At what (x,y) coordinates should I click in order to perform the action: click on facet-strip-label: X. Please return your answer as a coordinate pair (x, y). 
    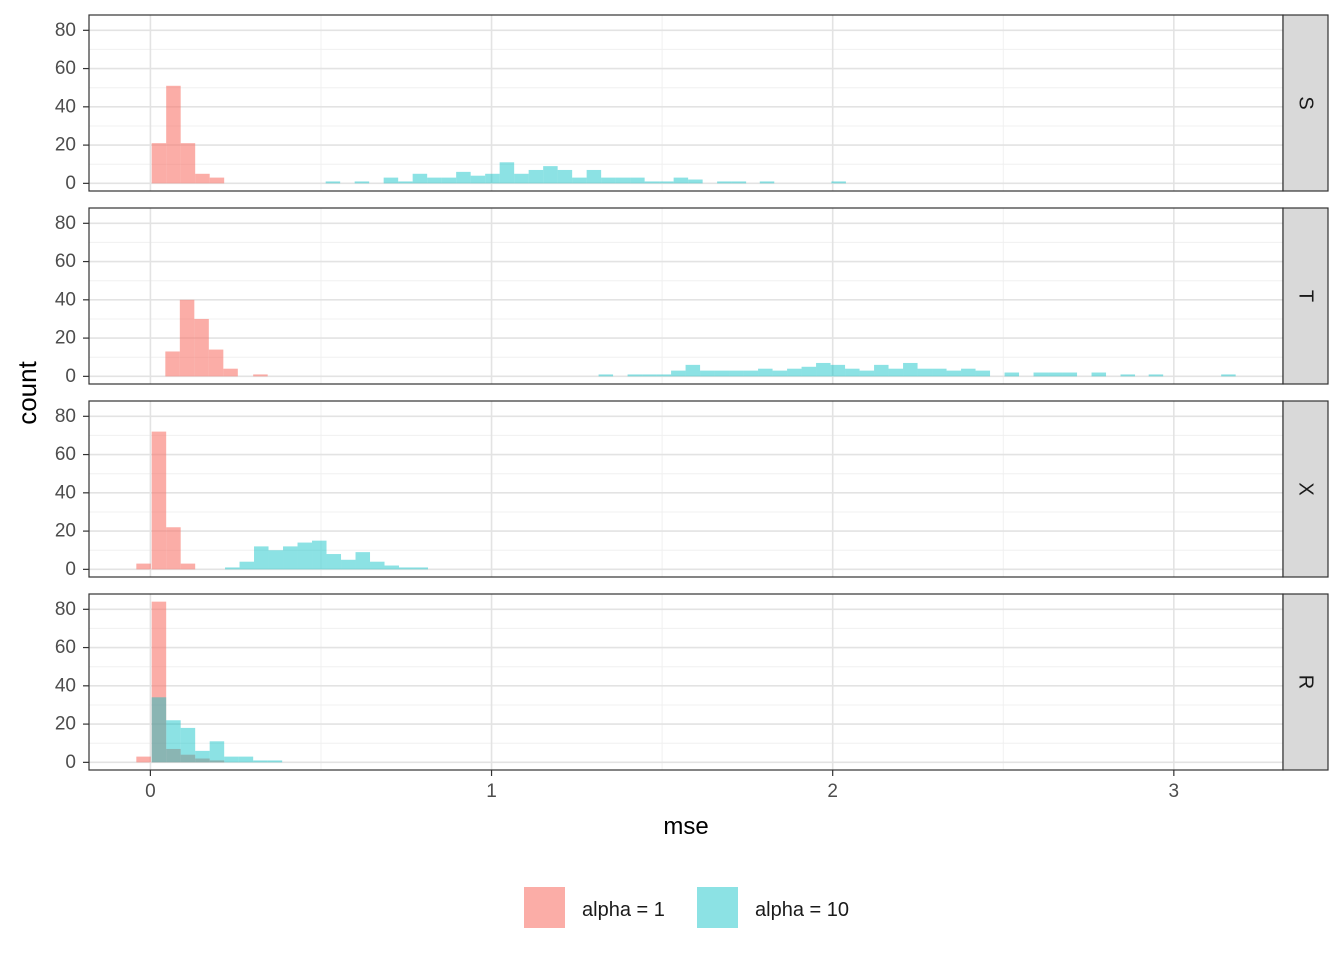
    Looking at the image, I should click on (1306, 488).